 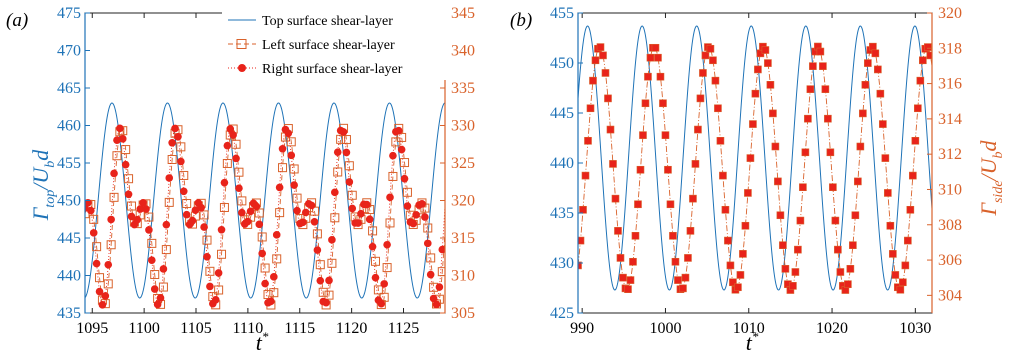 I want to click on panel-a-ylabel-left: Γtop/Ubd, so click(x=43, y=185).